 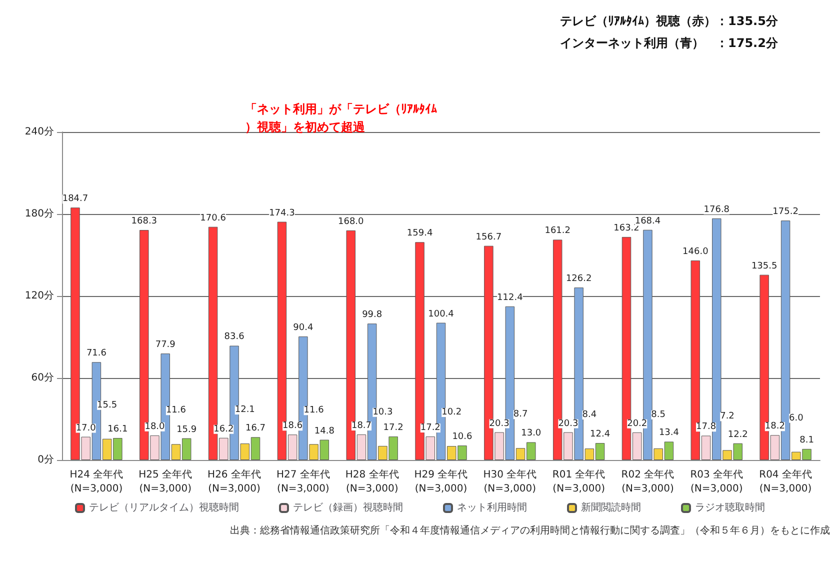 What do you see at coordinates (303, 327) in the screenshot?
I see `data-label: 90.4` at bounding box center [303, 327].